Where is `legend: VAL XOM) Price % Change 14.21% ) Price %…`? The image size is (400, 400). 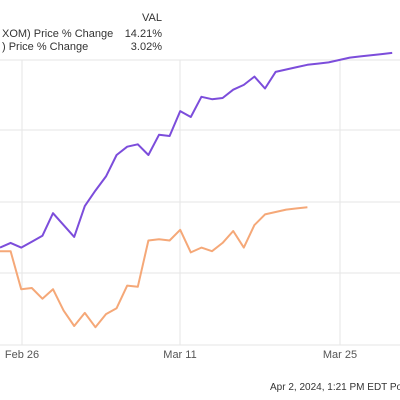 legend: VAL XOM) Price % Change 14.21% ) Price %… is located at coordinates (82, 32).